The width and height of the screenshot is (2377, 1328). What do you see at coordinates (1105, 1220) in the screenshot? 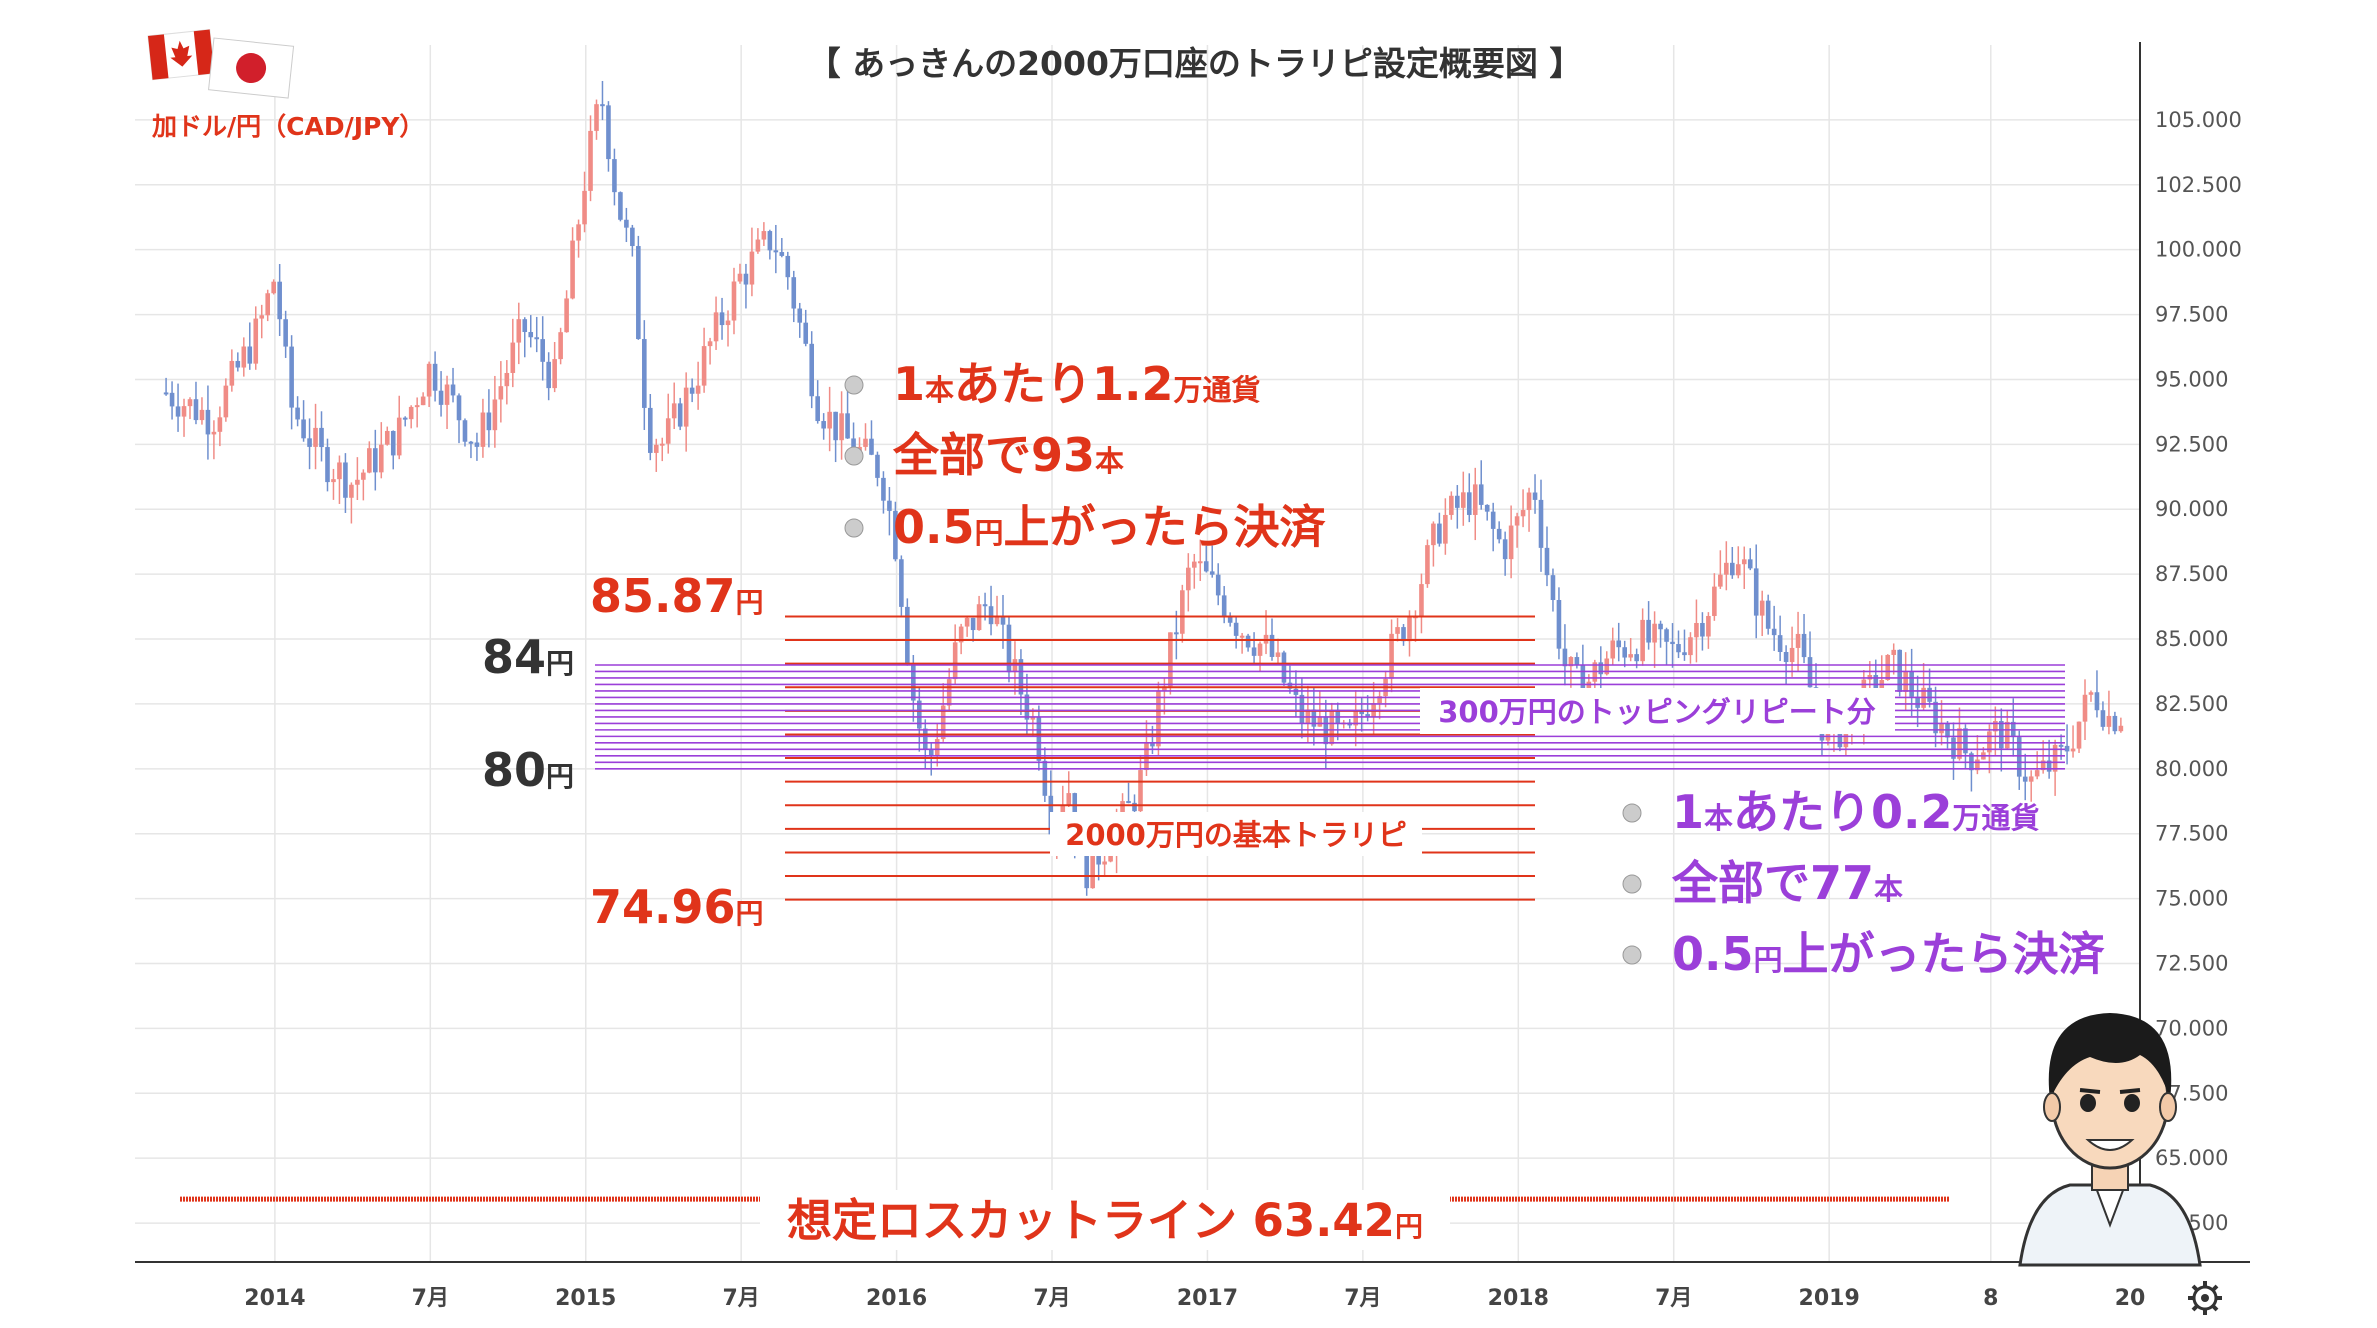
I see `loss-cut-label-bg` at bounding box center [1105, 1220].